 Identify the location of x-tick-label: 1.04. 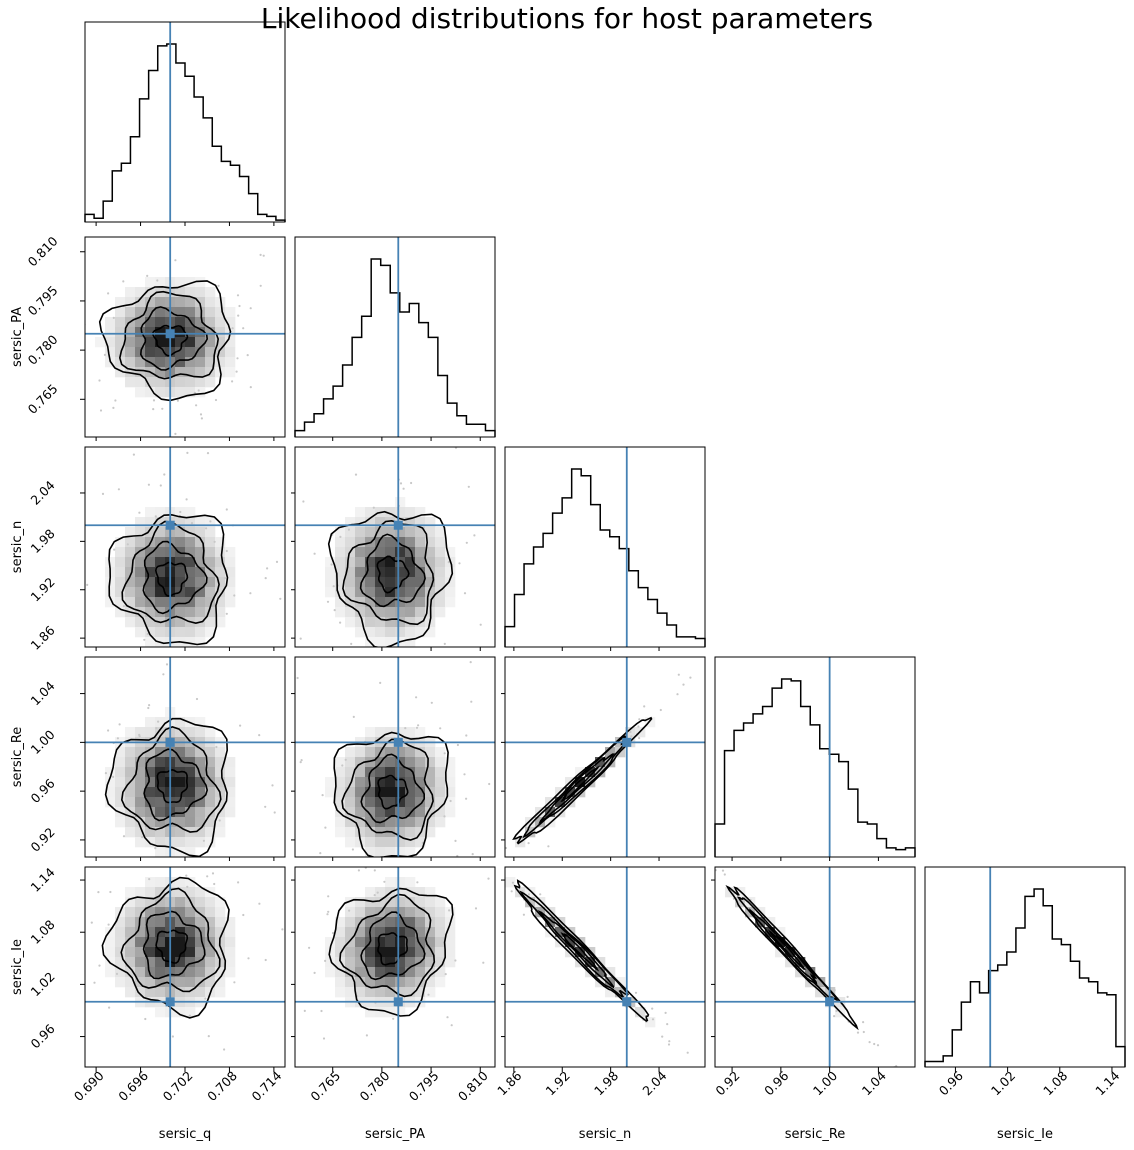
(874, 1083).